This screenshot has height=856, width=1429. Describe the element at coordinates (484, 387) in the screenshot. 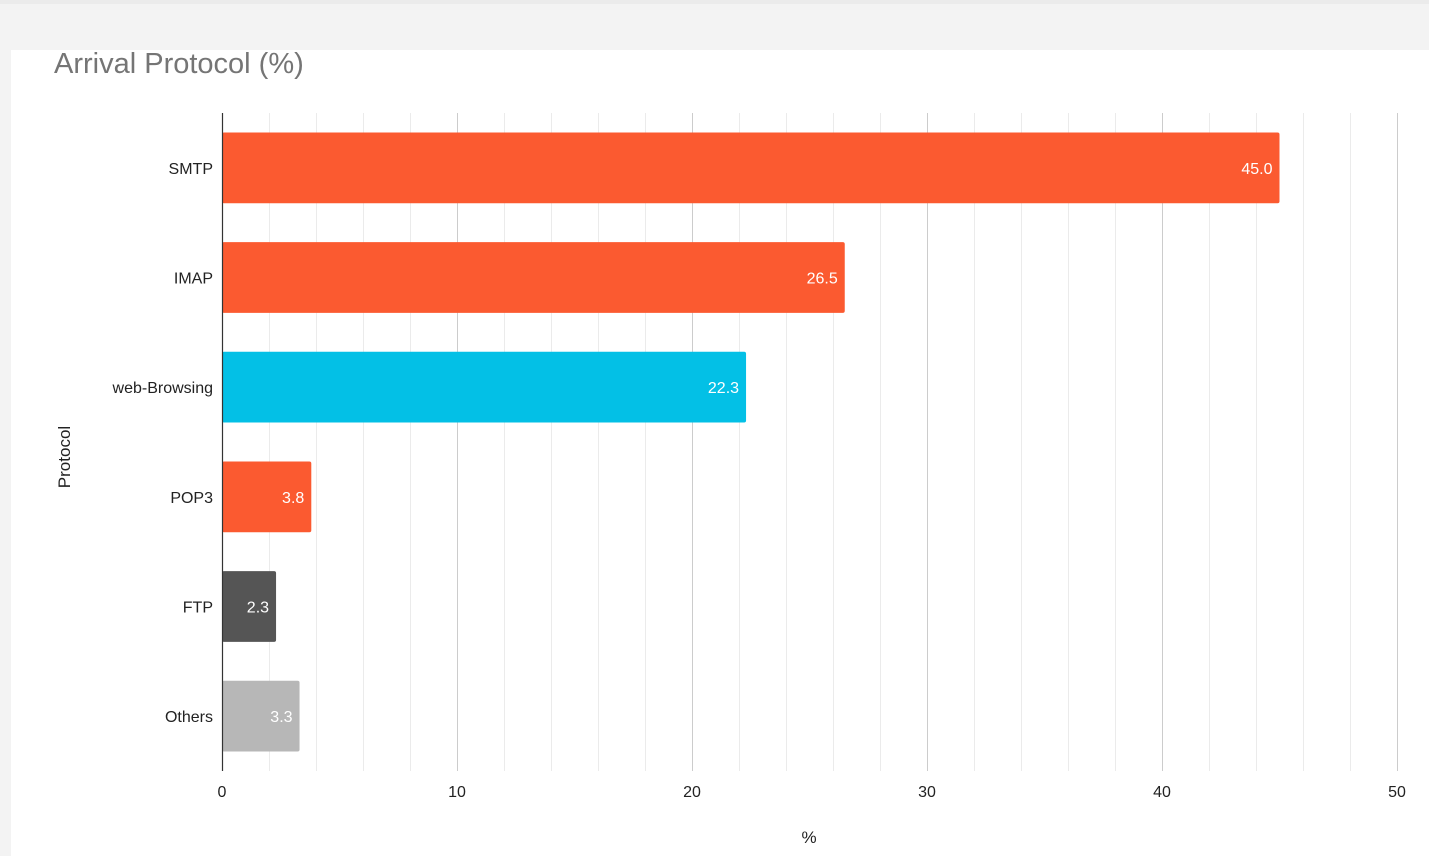

I see `bar-web-browsing` at that location.